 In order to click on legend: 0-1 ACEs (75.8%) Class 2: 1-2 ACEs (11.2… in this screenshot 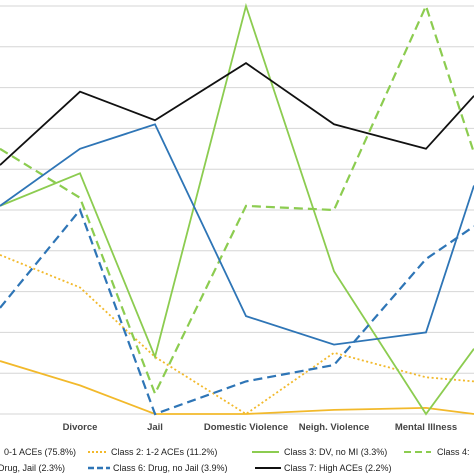, I will do `click(235, 460)`.